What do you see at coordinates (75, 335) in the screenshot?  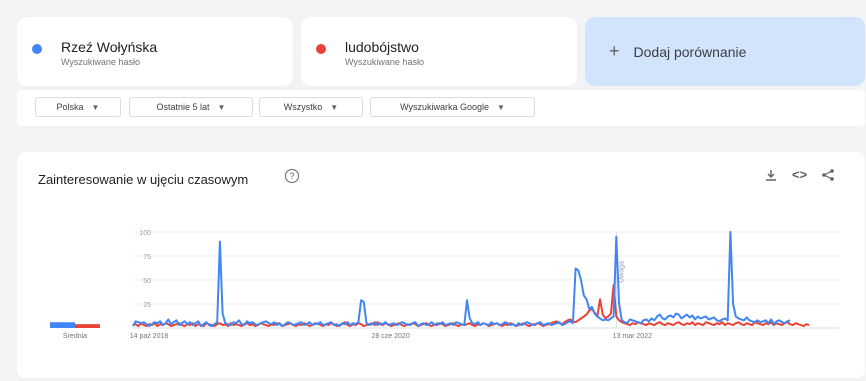 I see `average-label: Średnia` at bounding box center [75, 335].